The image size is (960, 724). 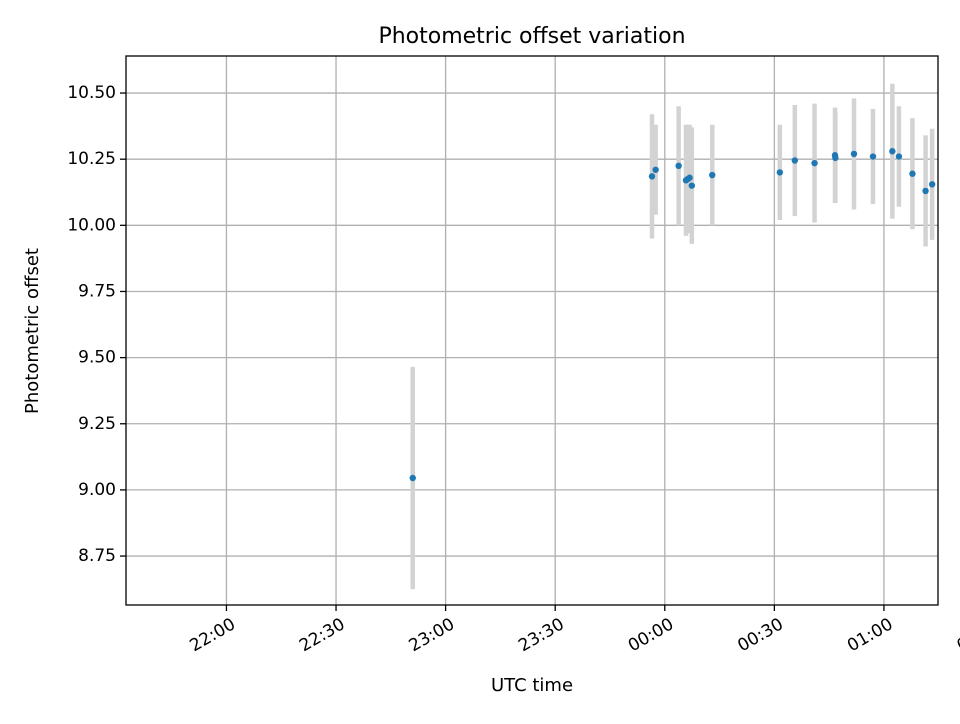 What do you see at coordinates (322, 635) in the screenshot?
I see `x-tick-label: 22:30` at bounding box center [322, 635].